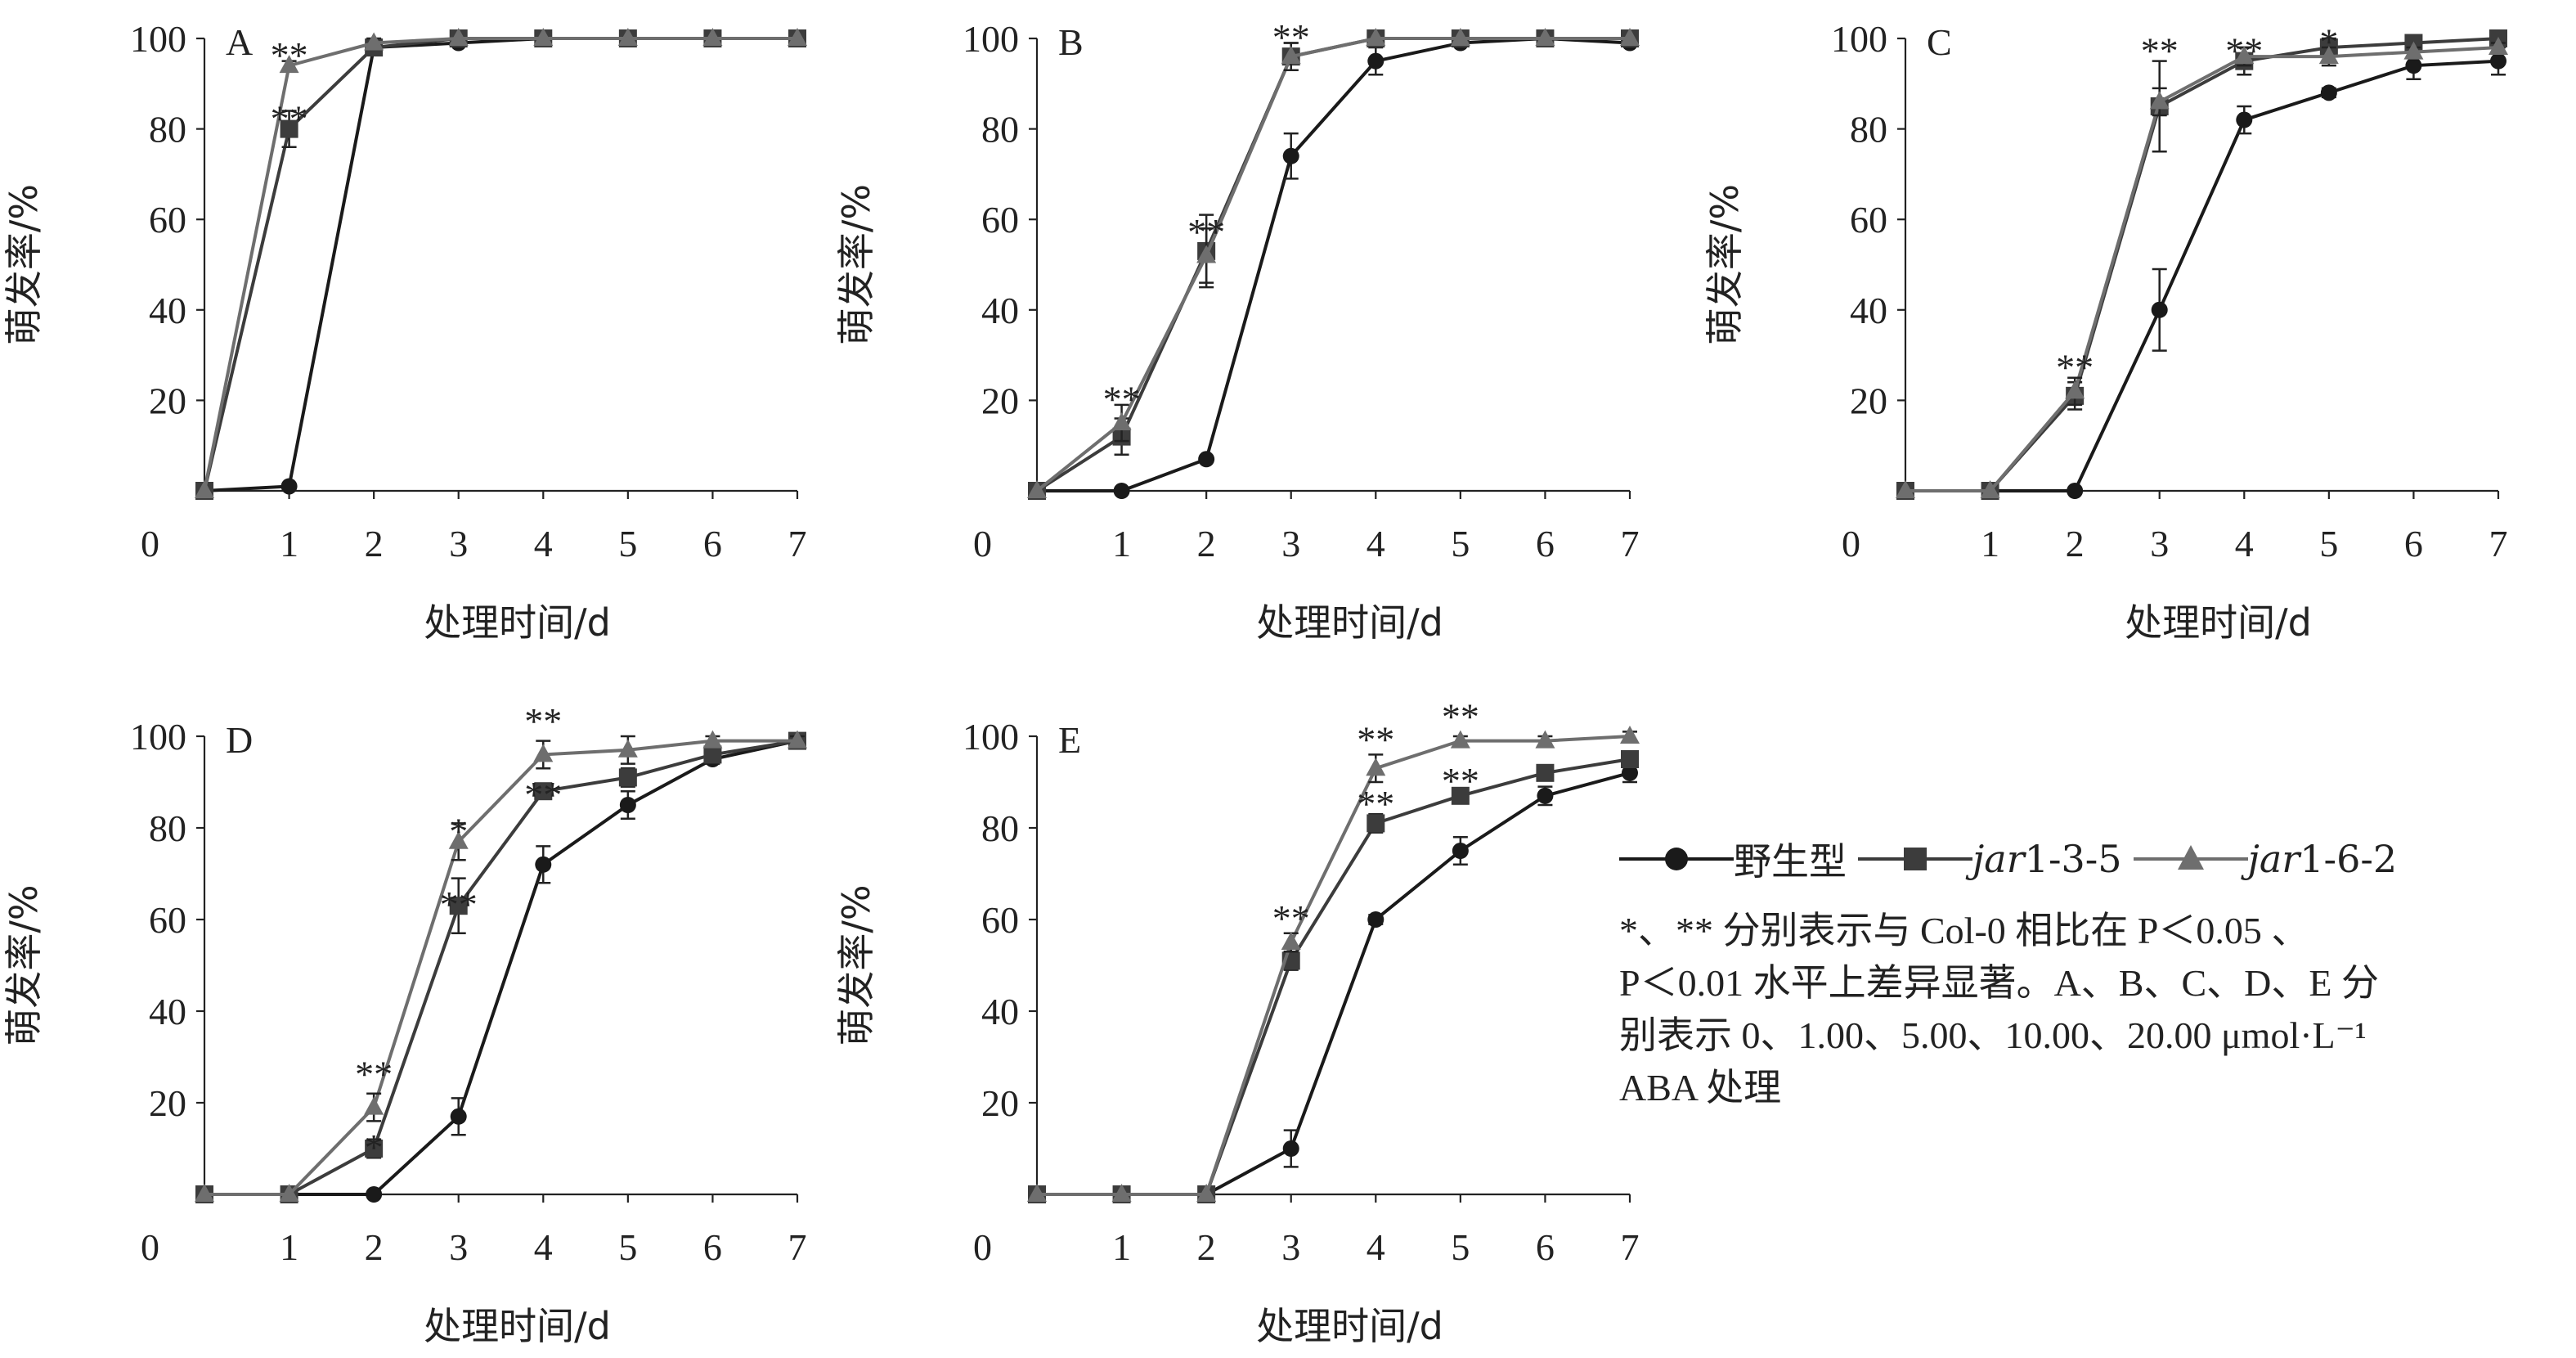  I want to click on legend-row: 野生型 jar 1-3-5 jar1-6-2, so click(2093, 859).